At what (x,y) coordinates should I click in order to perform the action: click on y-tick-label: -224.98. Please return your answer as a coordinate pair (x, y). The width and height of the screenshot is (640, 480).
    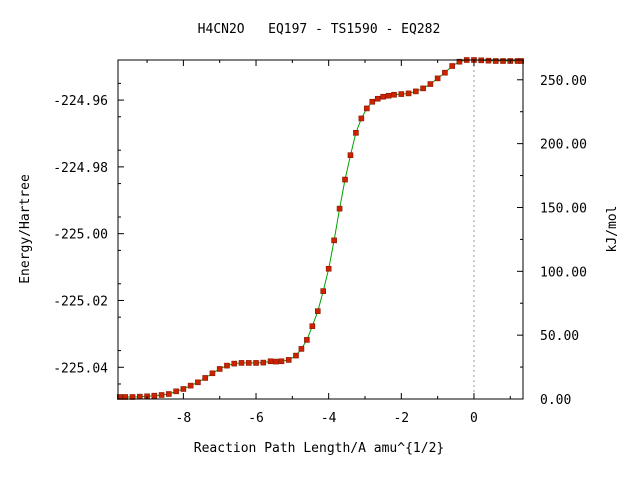
    Looking at the image, I should click on (80, 168).